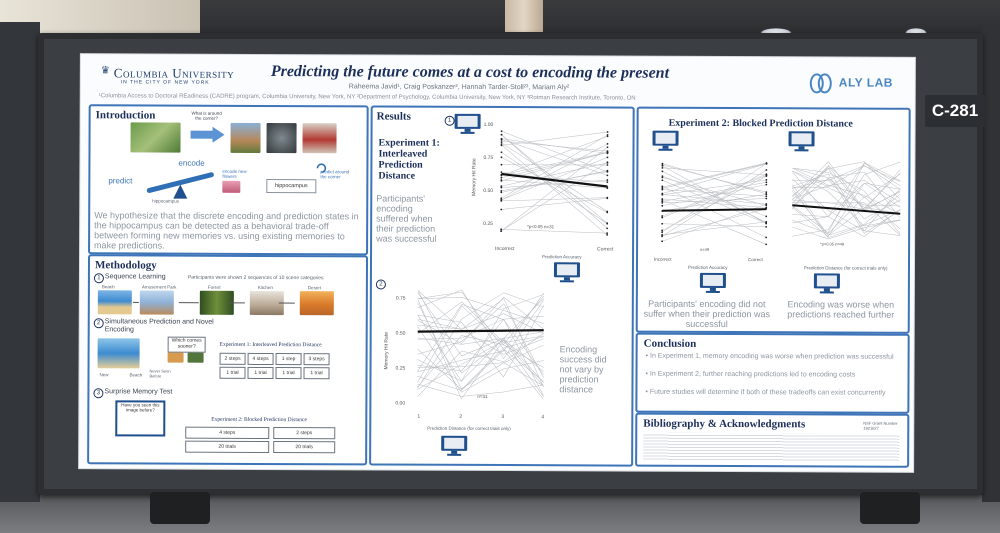 The width and height of the screenshot is (1000, 533). I want to click on x-tick: 1, so click(418, 417).